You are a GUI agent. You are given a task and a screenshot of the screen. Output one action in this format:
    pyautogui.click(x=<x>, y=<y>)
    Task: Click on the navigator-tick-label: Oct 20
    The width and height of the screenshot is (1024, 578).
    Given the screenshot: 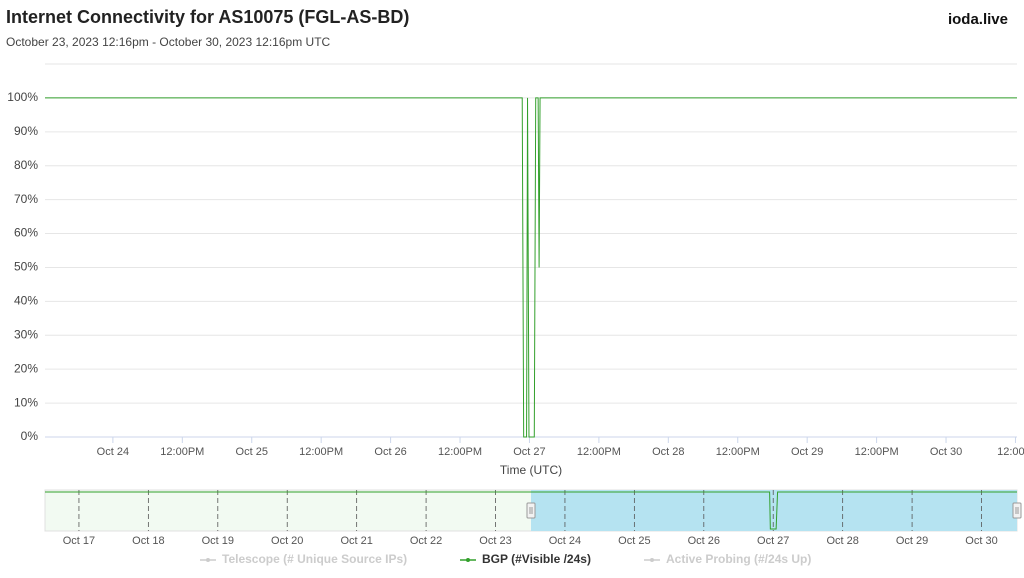 What is the action you would take?
    pyautogui.click(x=287, y=541)
    